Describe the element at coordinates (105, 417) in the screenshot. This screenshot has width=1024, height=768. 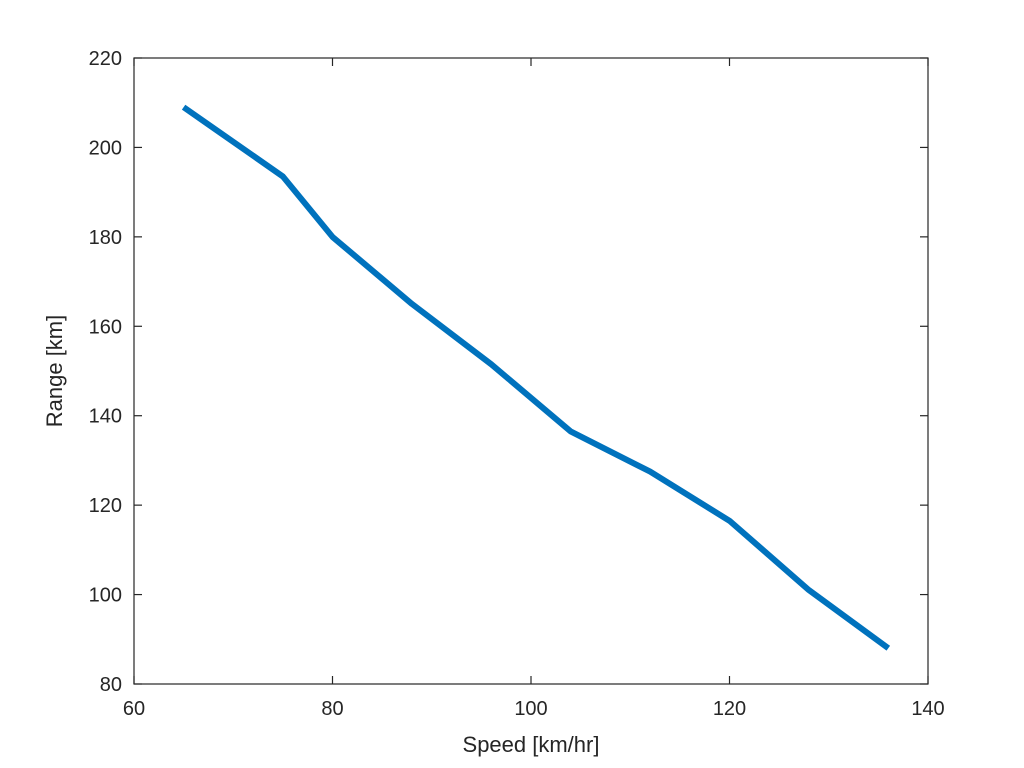
I see `y-tick-label: 140` at that location.